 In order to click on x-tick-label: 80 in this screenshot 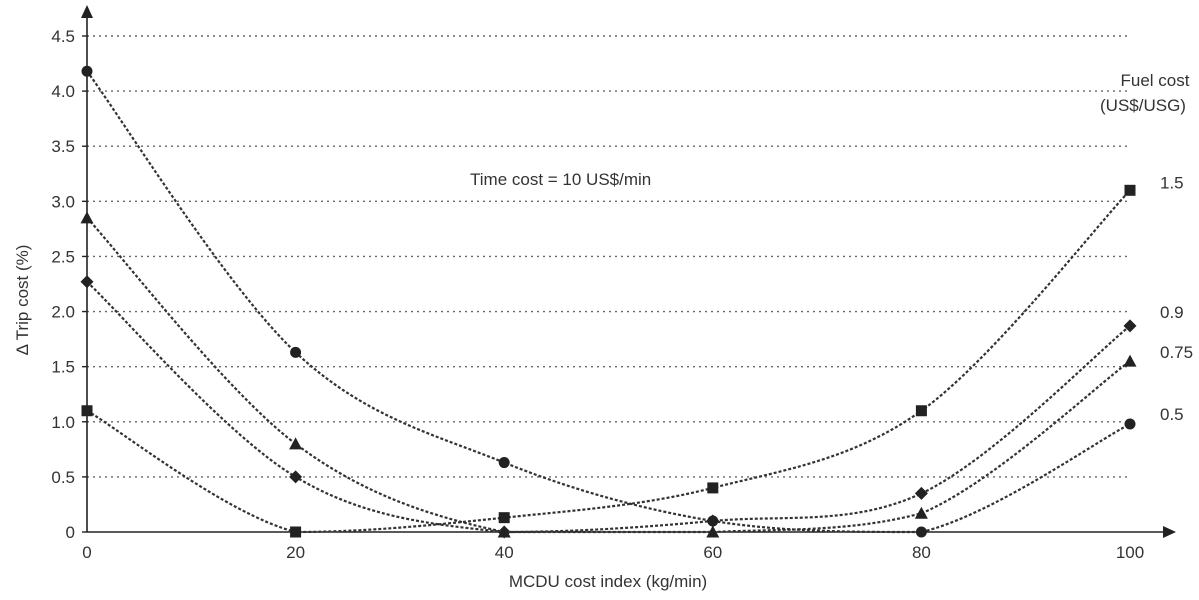, I will do `click(921, 552)`.